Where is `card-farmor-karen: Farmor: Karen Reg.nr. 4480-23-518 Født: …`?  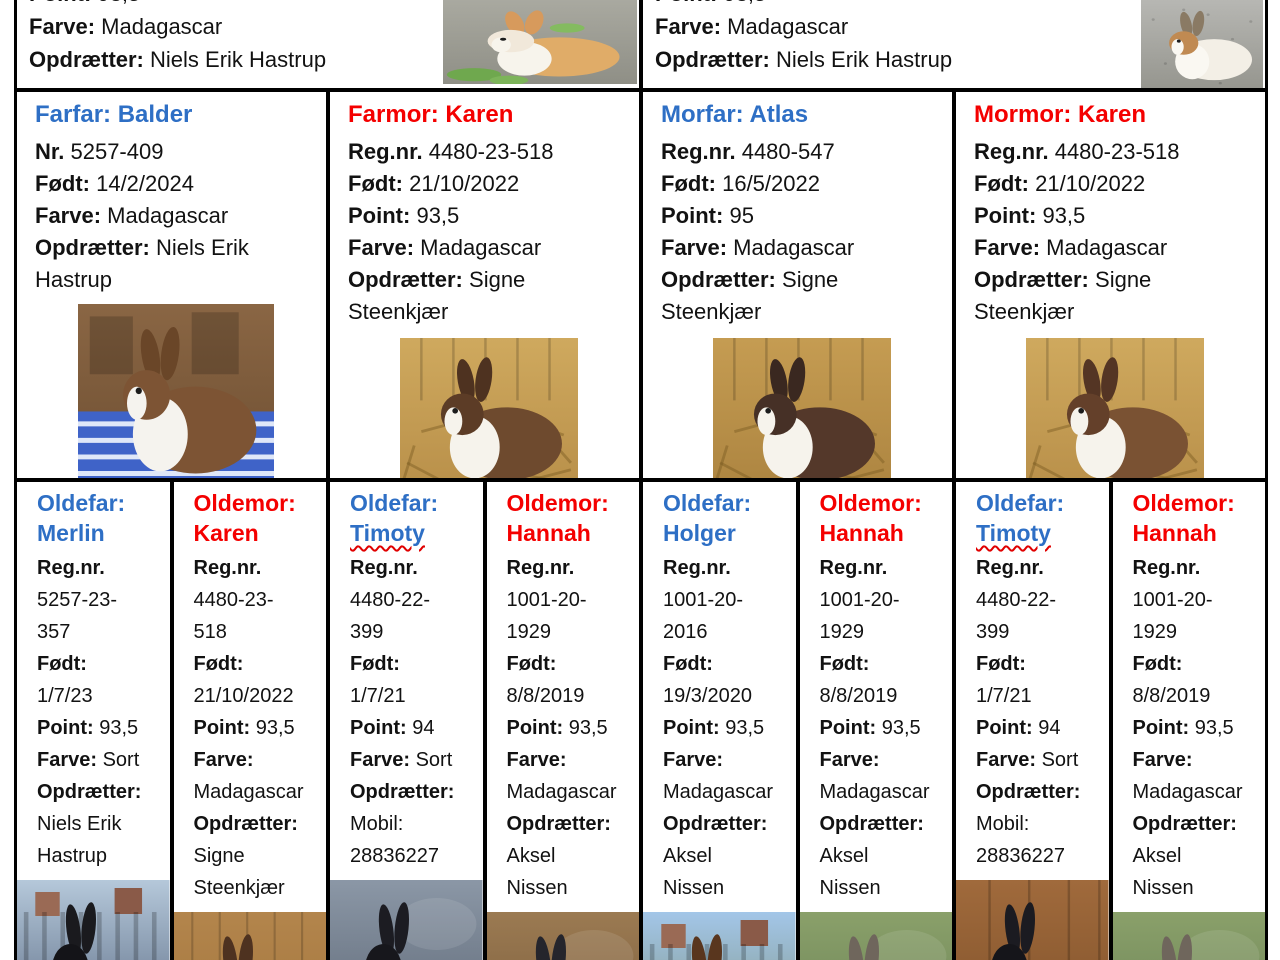
card-farmor-karen: Farmor: Karen Reg.nr. 4480-23-518 Født: … is located at coordinates (486, 285).